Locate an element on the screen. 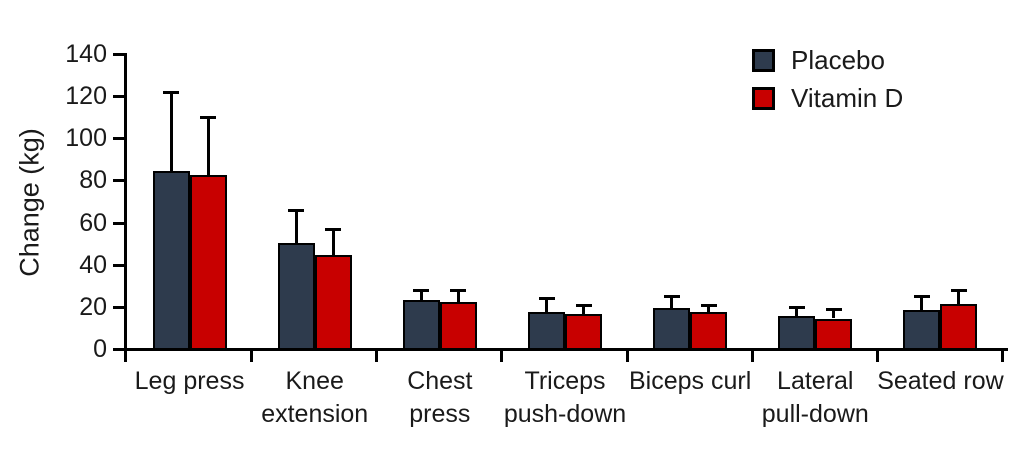  category-label: Lateral pull-down is located at coordinates (815, 397).